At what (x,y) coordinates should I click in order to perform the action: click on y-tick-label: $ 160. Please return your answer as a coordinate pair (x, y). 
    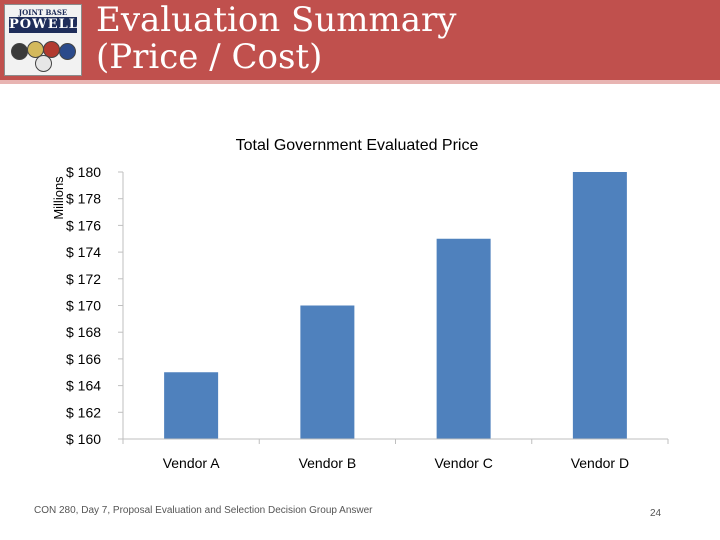
    Looking at the image, I should click on (83, 439).